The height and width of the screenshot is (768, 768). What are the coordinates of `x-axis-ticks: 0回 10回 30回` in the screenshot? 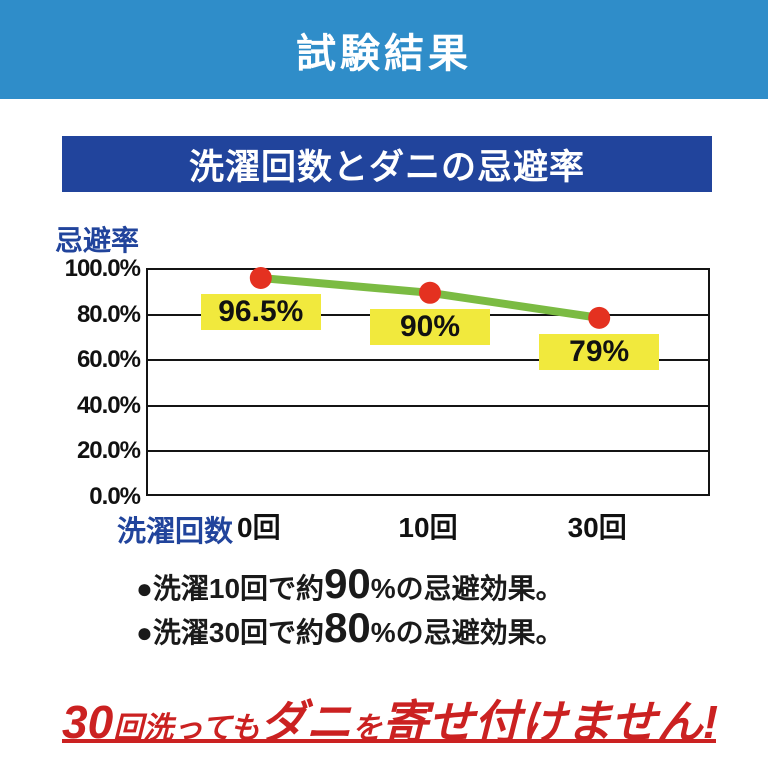 It's located at (428, 524).